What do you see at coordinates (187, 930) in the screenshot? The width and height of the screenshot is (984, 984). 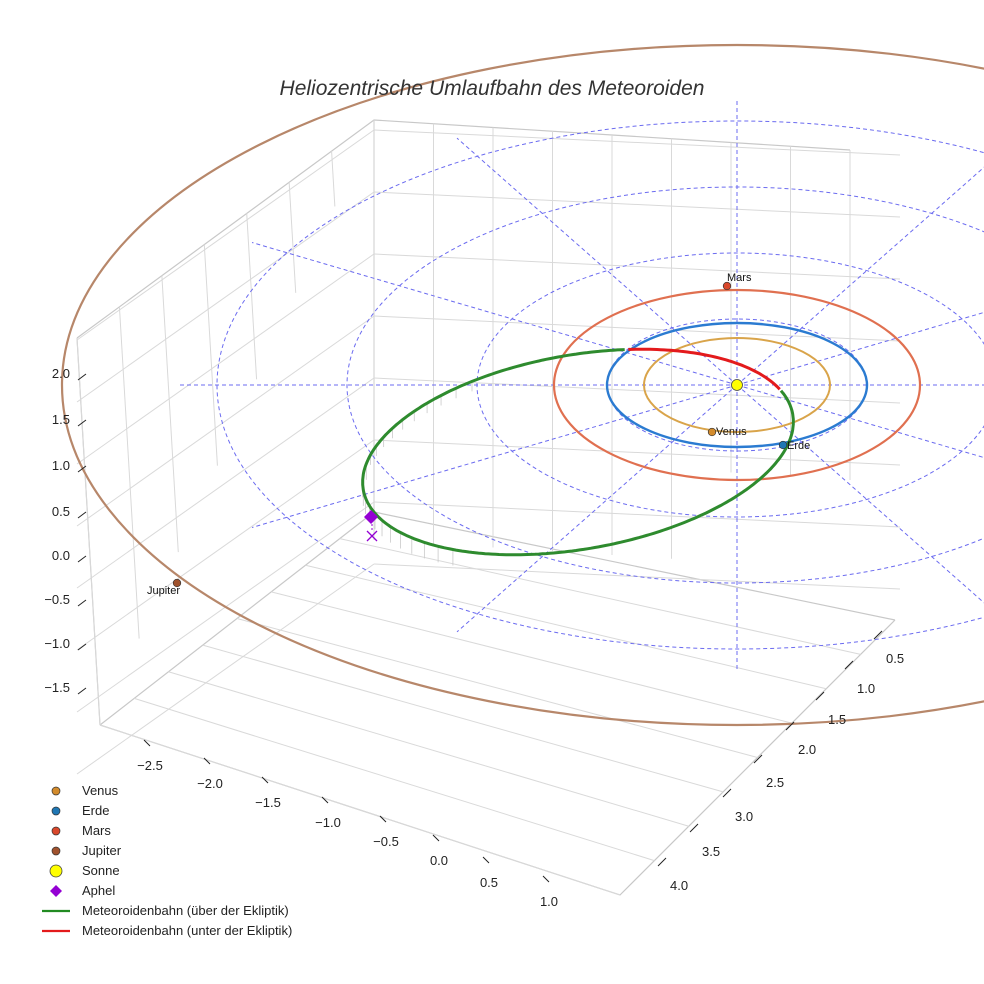 I see `legend-label-meteoroidenbahn-unter-der-ekliptik: Meteoroidenbahn (unter der Ekliptik)` at bounding box center [187, 930].